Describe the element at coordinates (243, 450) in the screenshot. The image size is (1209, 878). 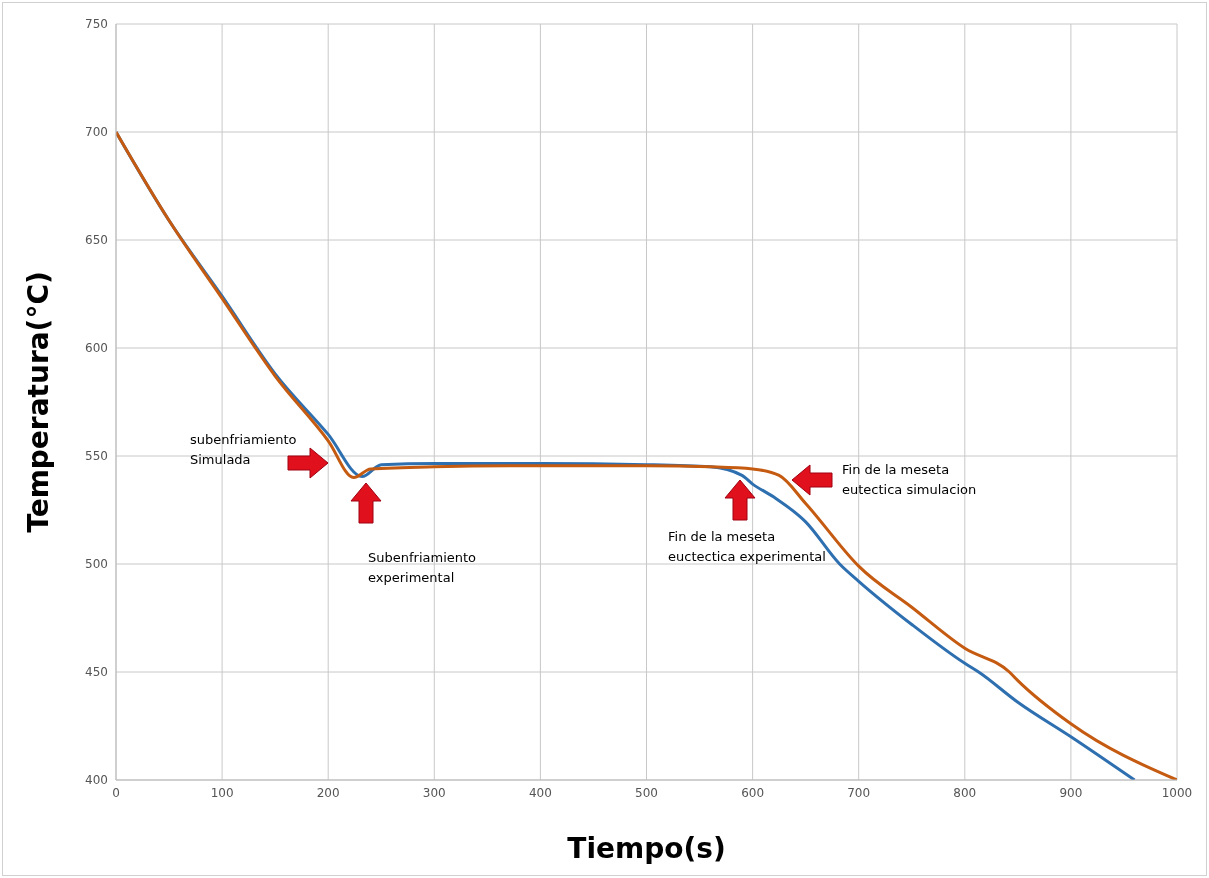
I see `annotation: subenfriamiento Simulada` at that location.